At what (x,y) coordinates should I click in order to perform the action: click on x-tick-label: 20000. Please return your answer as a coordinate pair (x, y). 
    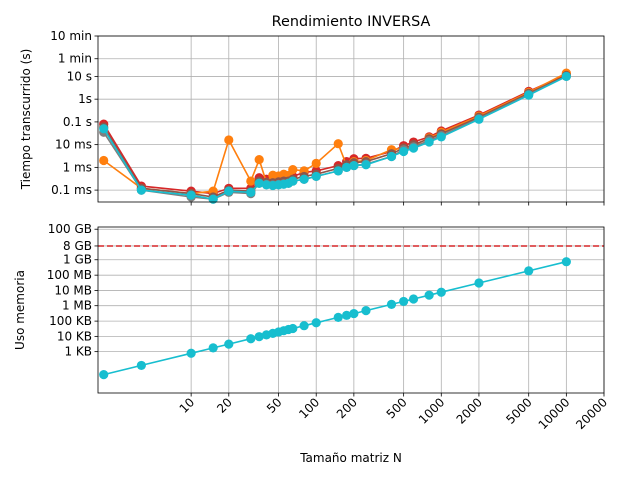
    Looking at the image, I should click on (591, 413).